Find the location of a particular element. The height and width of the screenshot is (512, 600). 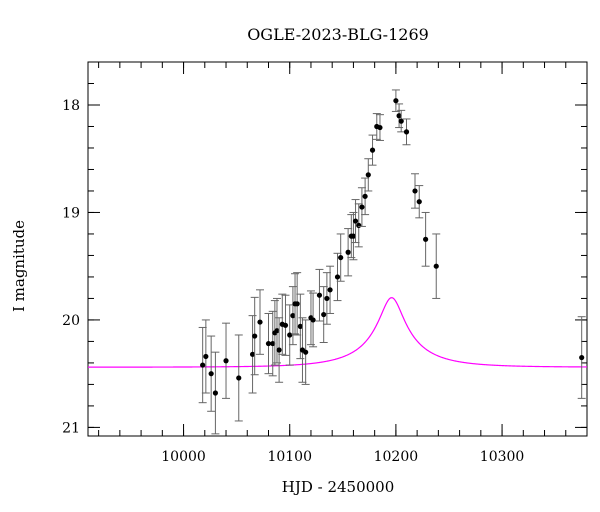

x-tick-label: 10100 is located at coordinates (289, 457).